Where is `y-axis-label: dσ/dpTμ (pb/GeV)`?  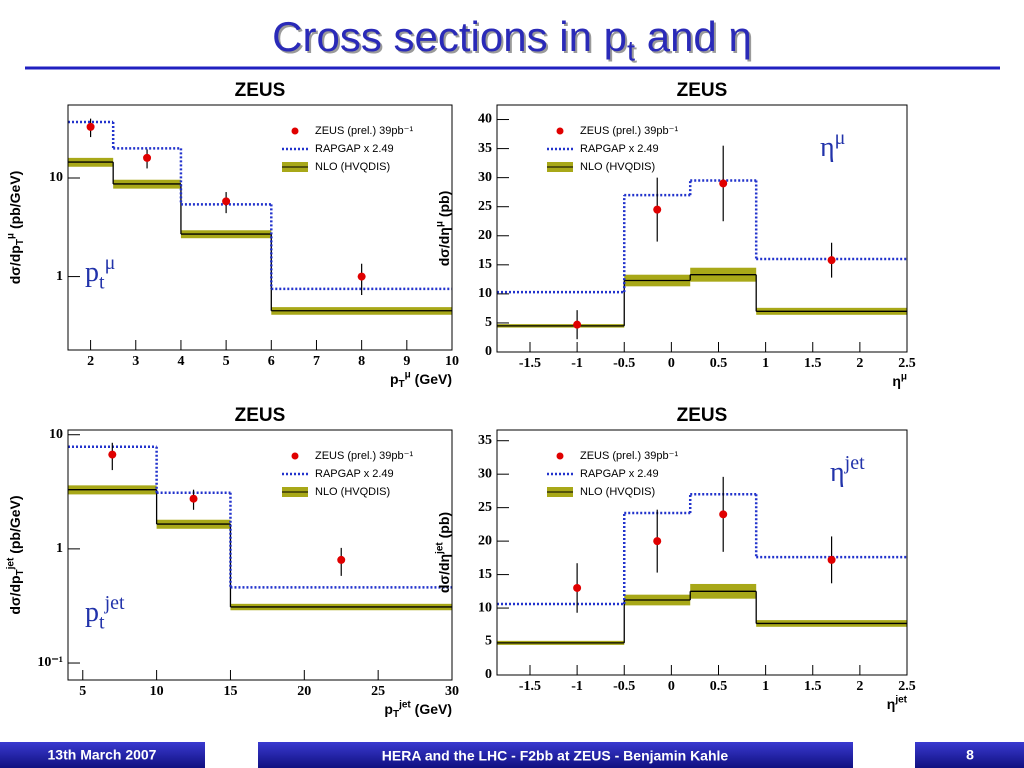 y-axis-label: dσ/dpTμ (pb/GeV) is located at coordinates (15, 228).